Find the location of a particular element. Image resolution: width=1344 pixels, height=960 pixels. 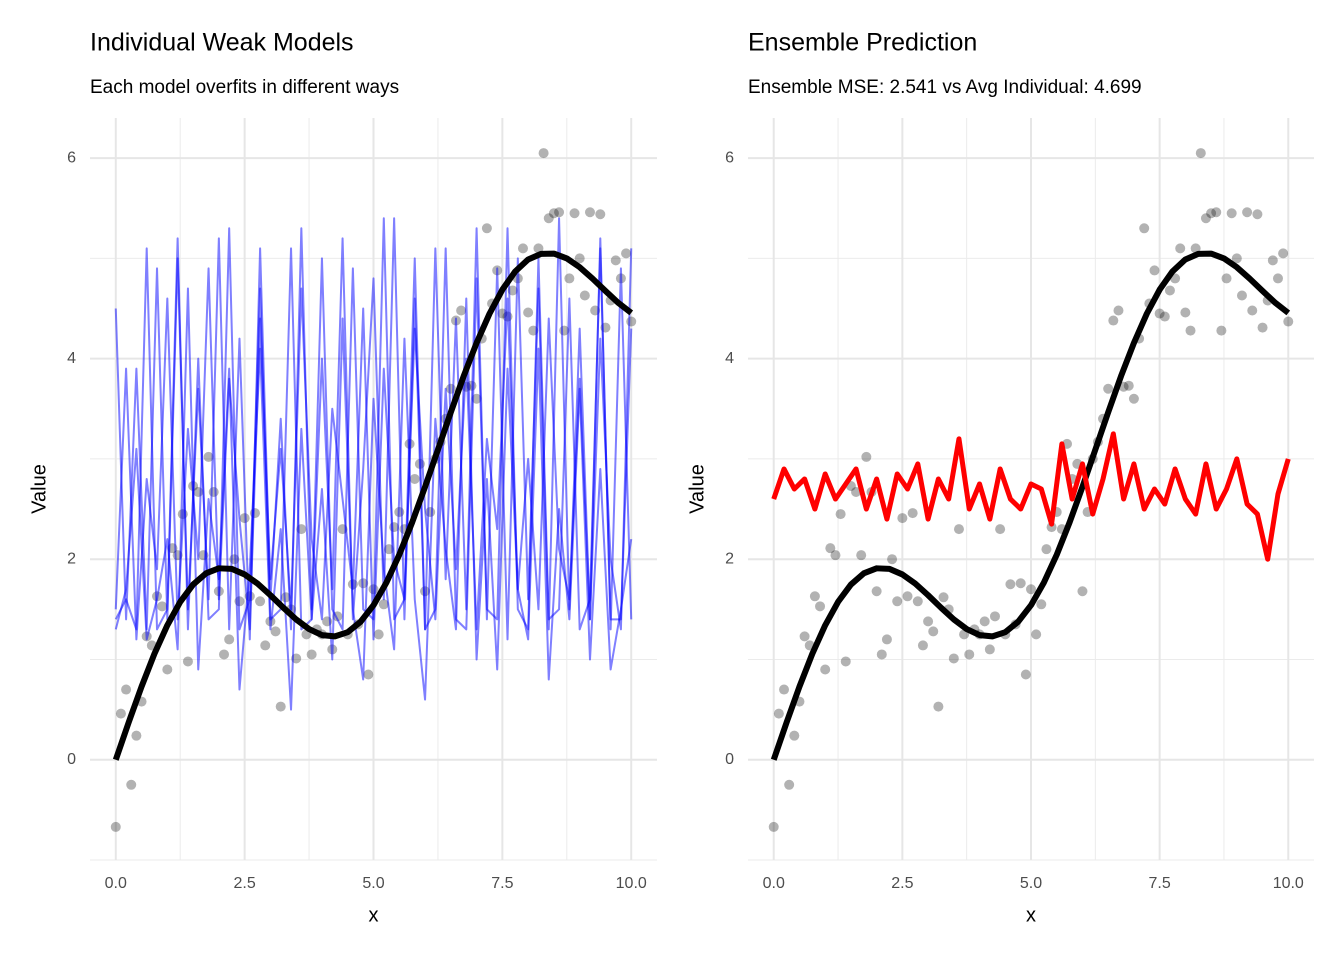

y-axis-label: Value is located at coordinates (697, 489).